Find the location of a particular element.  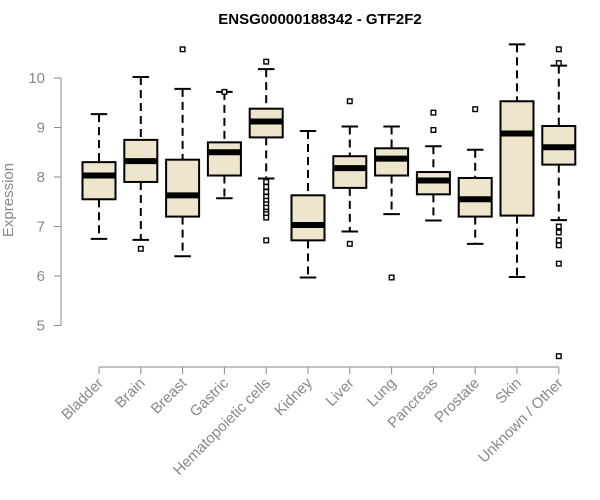

y-tick-label: 9 is located at coordinates (41, 128).